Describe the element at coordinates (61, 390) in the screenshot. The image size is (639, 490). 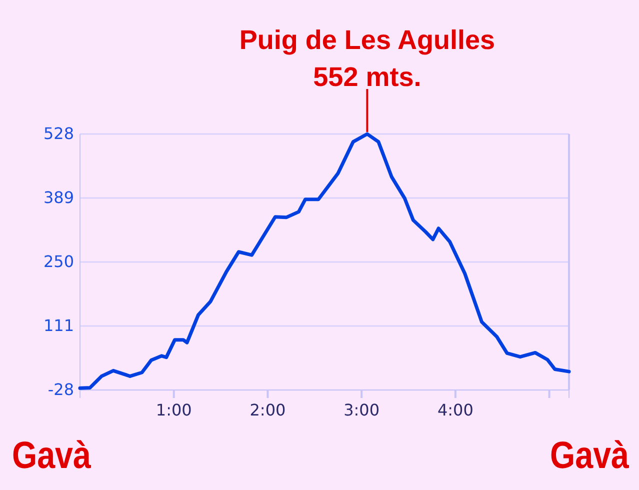
I see `y-tick-label: -28` at that location.